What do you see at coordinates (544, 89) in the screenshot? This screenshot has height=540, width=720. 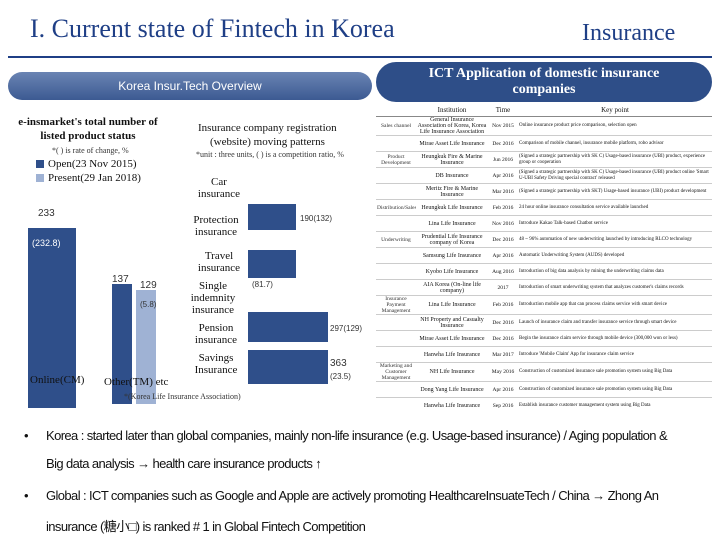 I see `ict-header-line-2: companies` at bounding box center [544, 89].